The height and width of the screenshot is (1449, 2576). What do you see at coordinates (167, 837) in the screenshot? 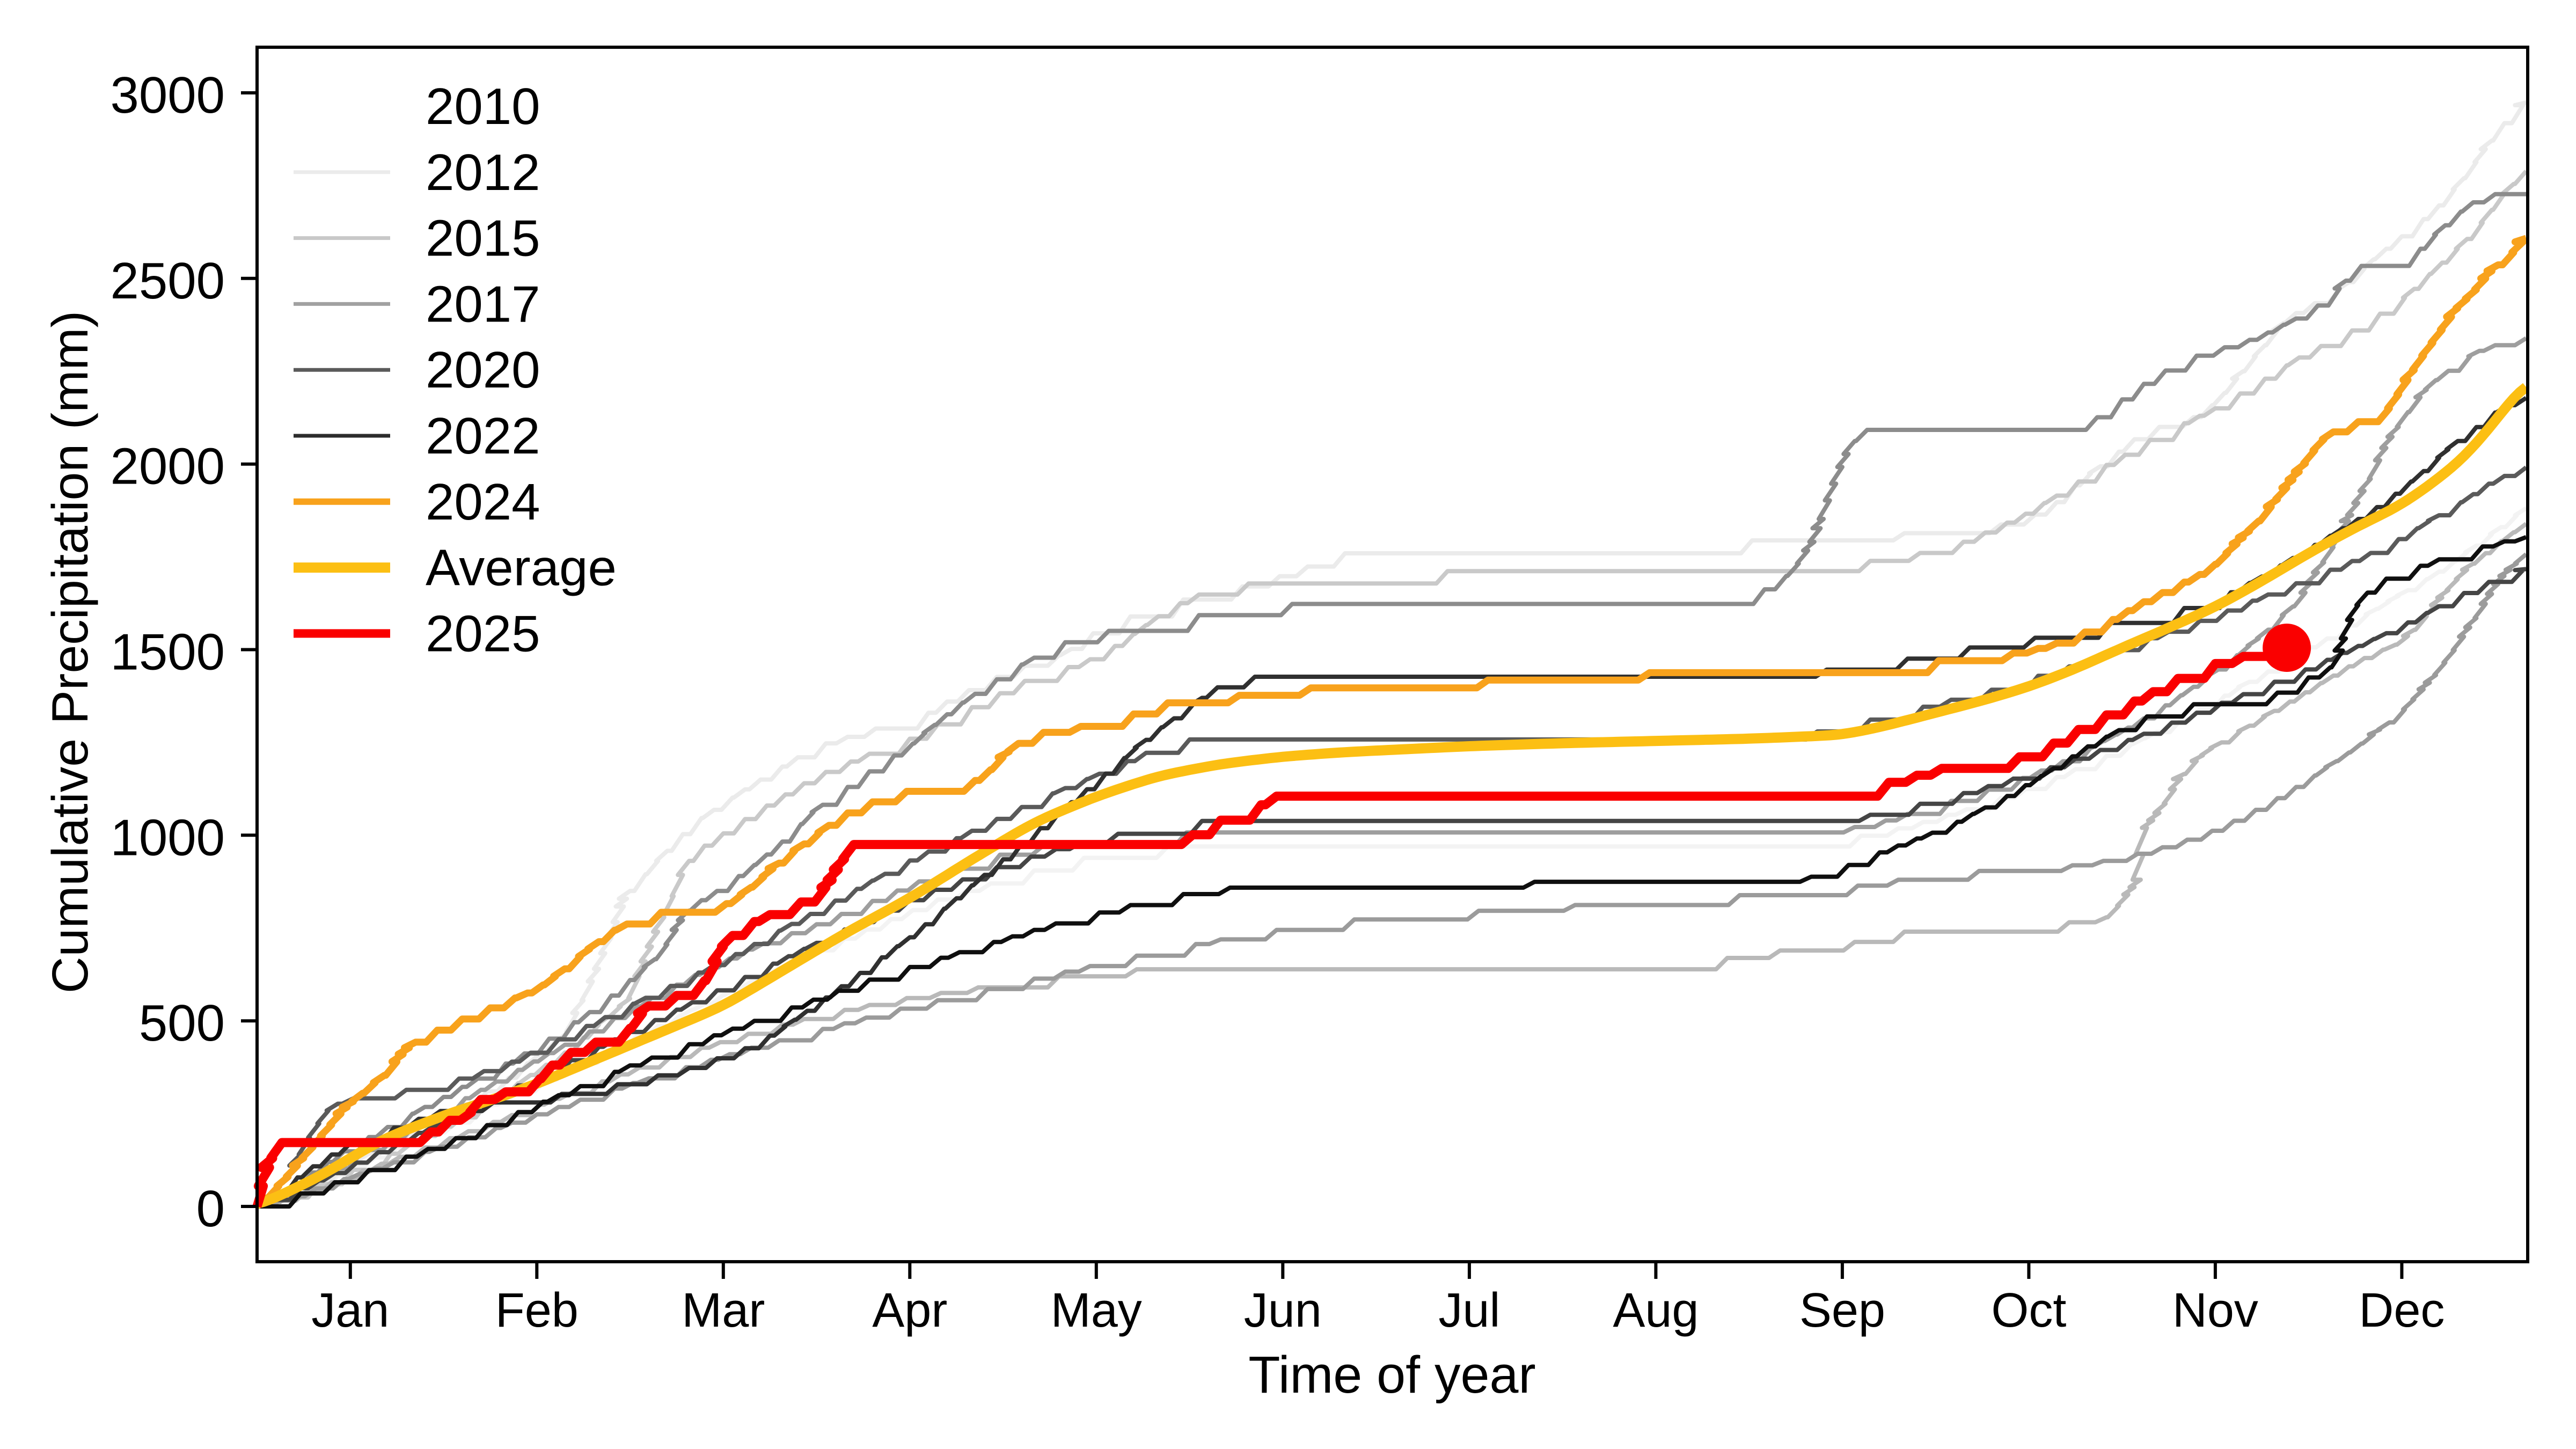
I see `svg-text: 1000` at bounding box center [167, 837].